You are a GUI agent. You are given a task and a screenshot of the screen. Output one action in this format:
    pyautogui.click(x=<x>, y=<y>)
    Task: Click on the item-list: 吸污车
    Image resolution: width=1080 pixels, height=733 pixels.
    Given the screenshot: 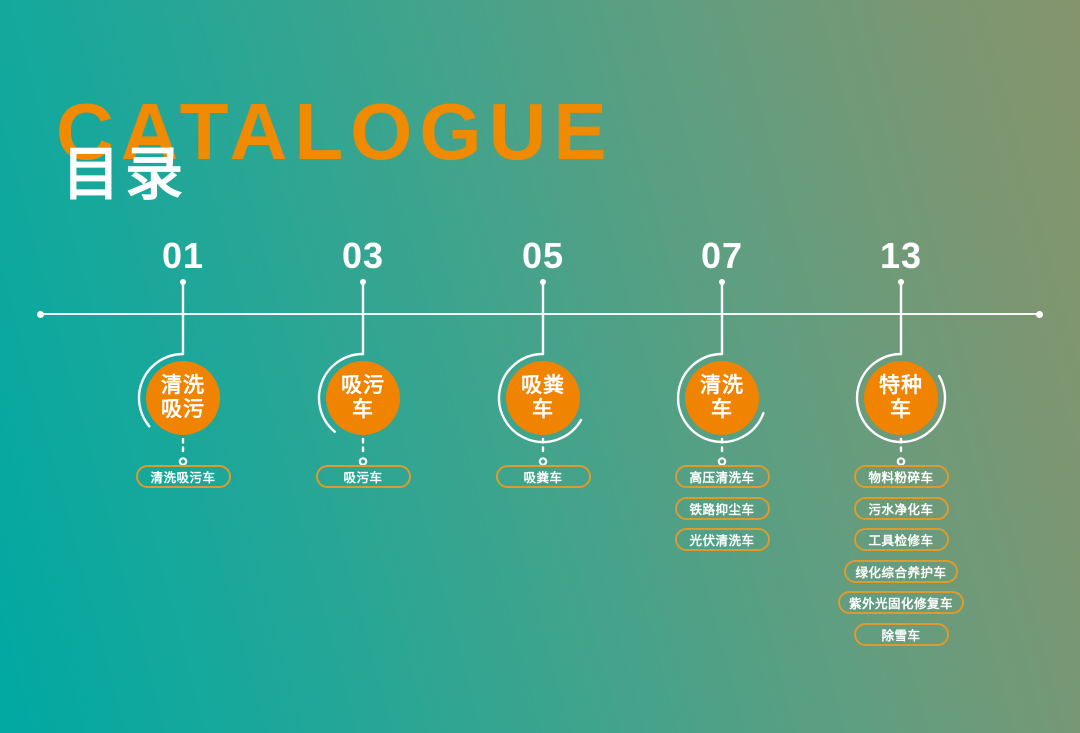 What is the action you would take?
    pyautogui.click(x=363, y=476)
    